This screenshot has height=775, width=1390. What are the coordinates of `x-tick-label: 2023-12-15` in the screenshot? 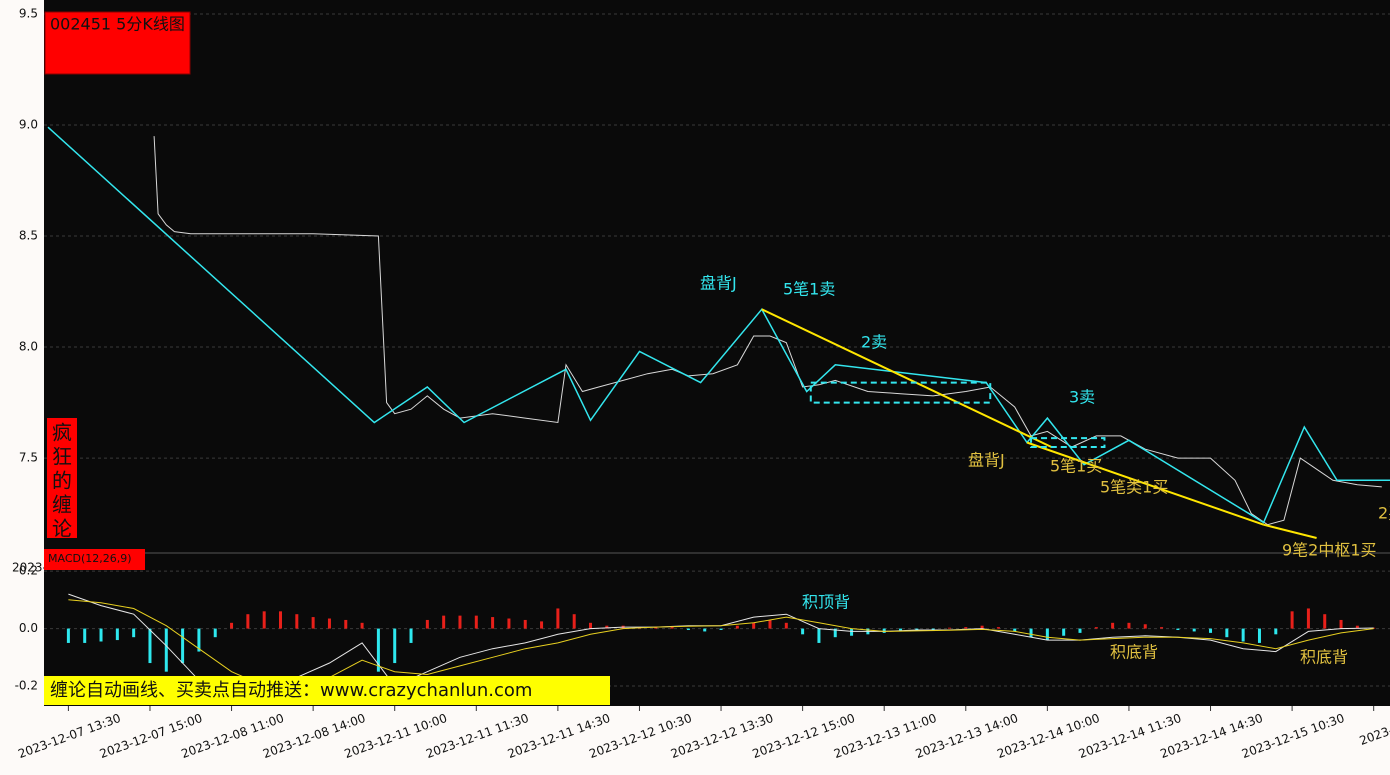 It's located at (1374, 729).